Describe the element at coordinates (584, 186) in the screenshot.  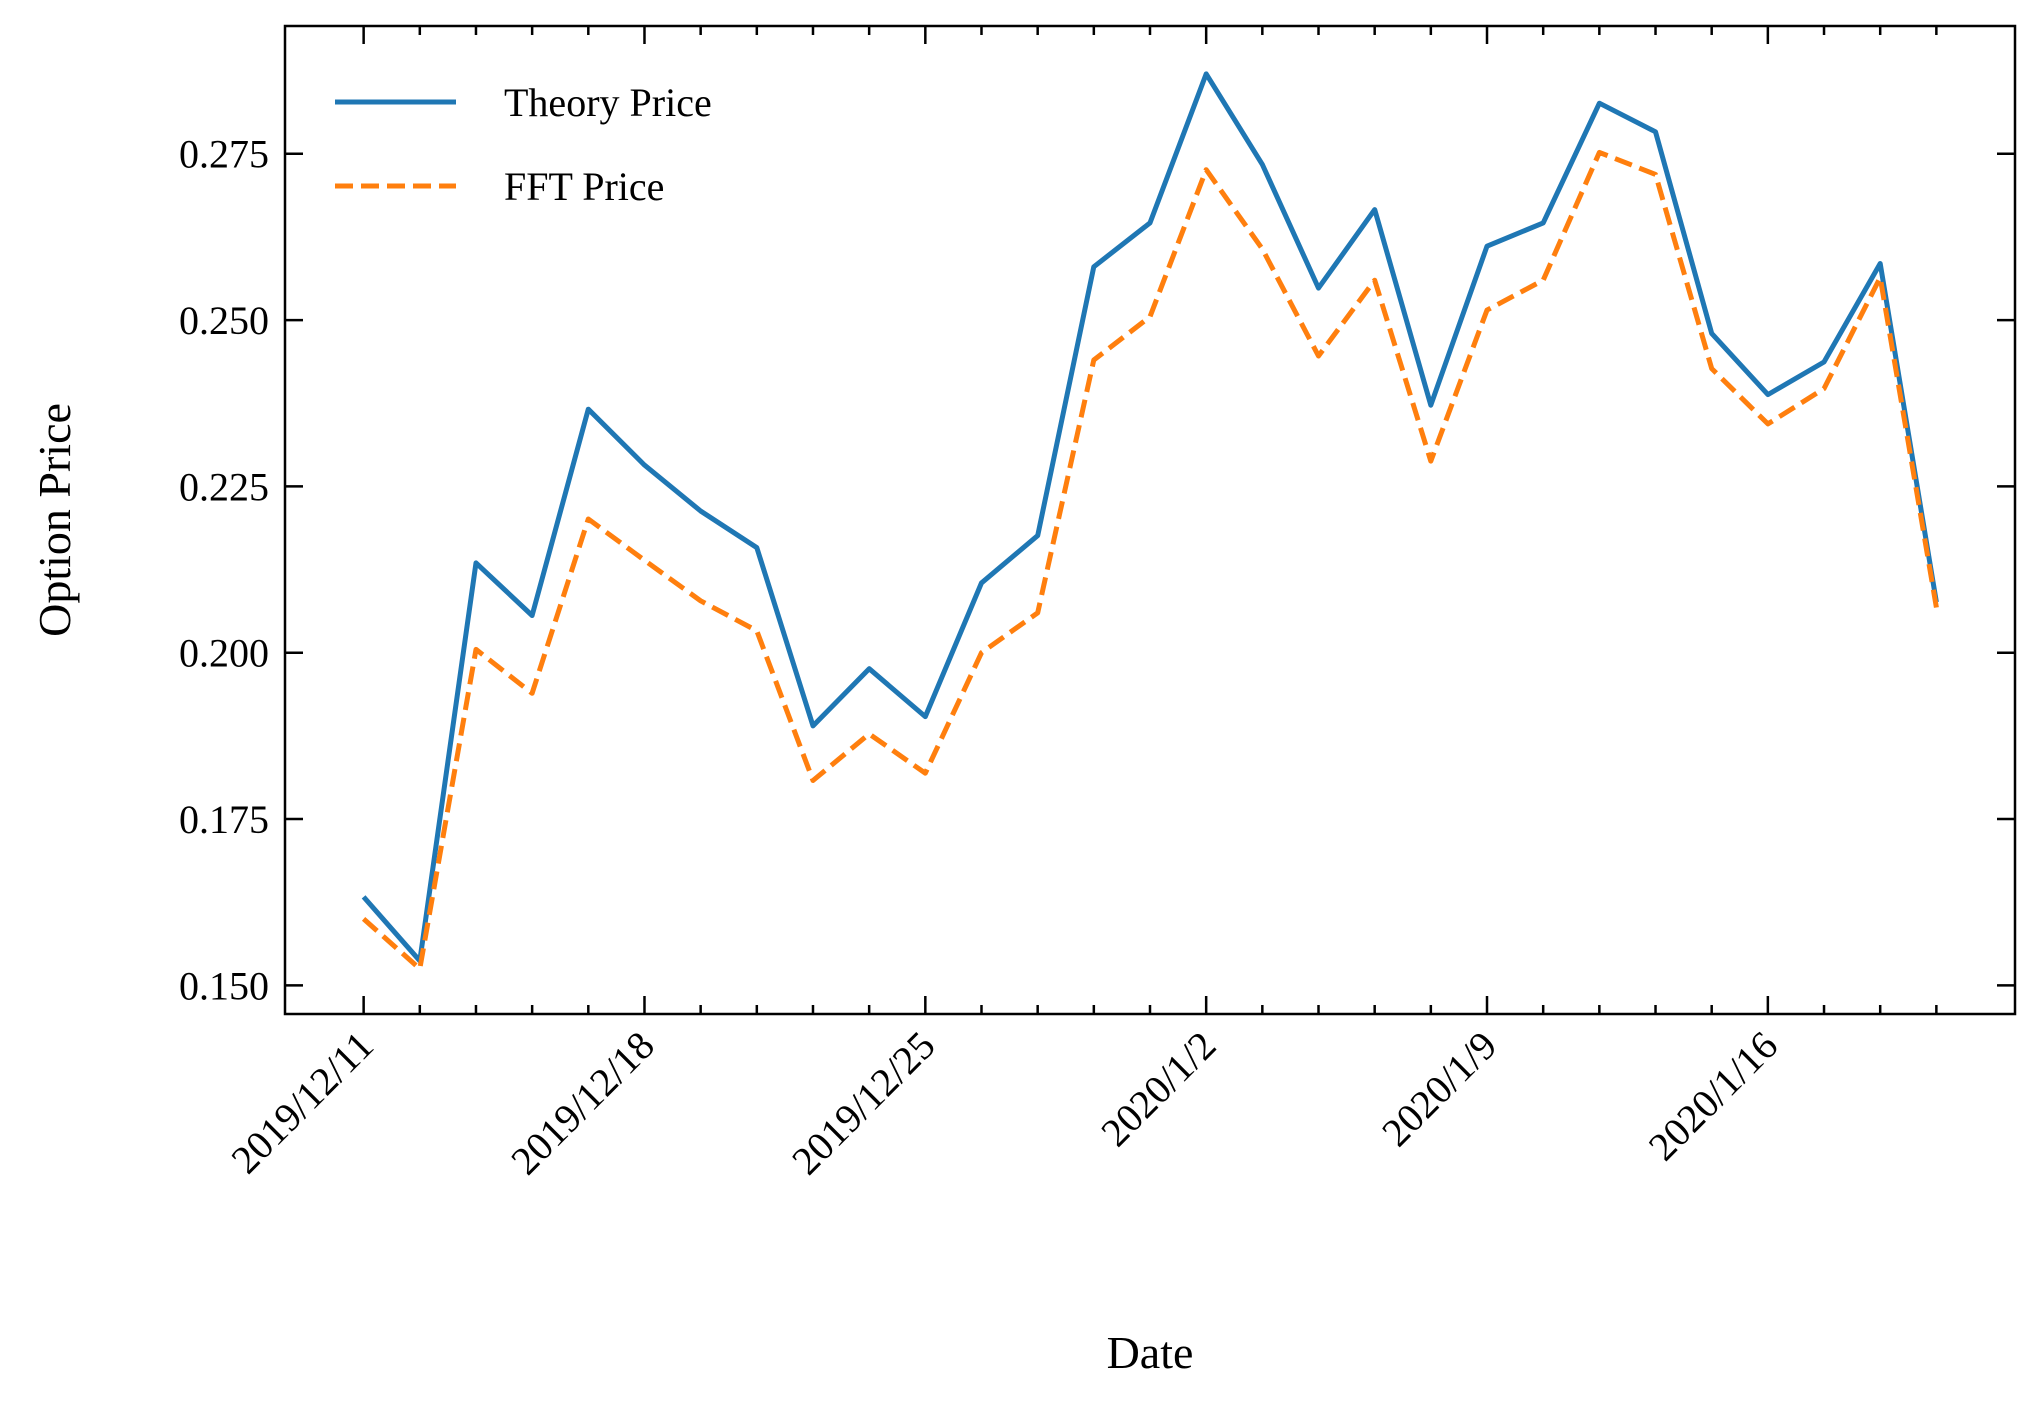
I see `legend-label: FFT Price` at that location.